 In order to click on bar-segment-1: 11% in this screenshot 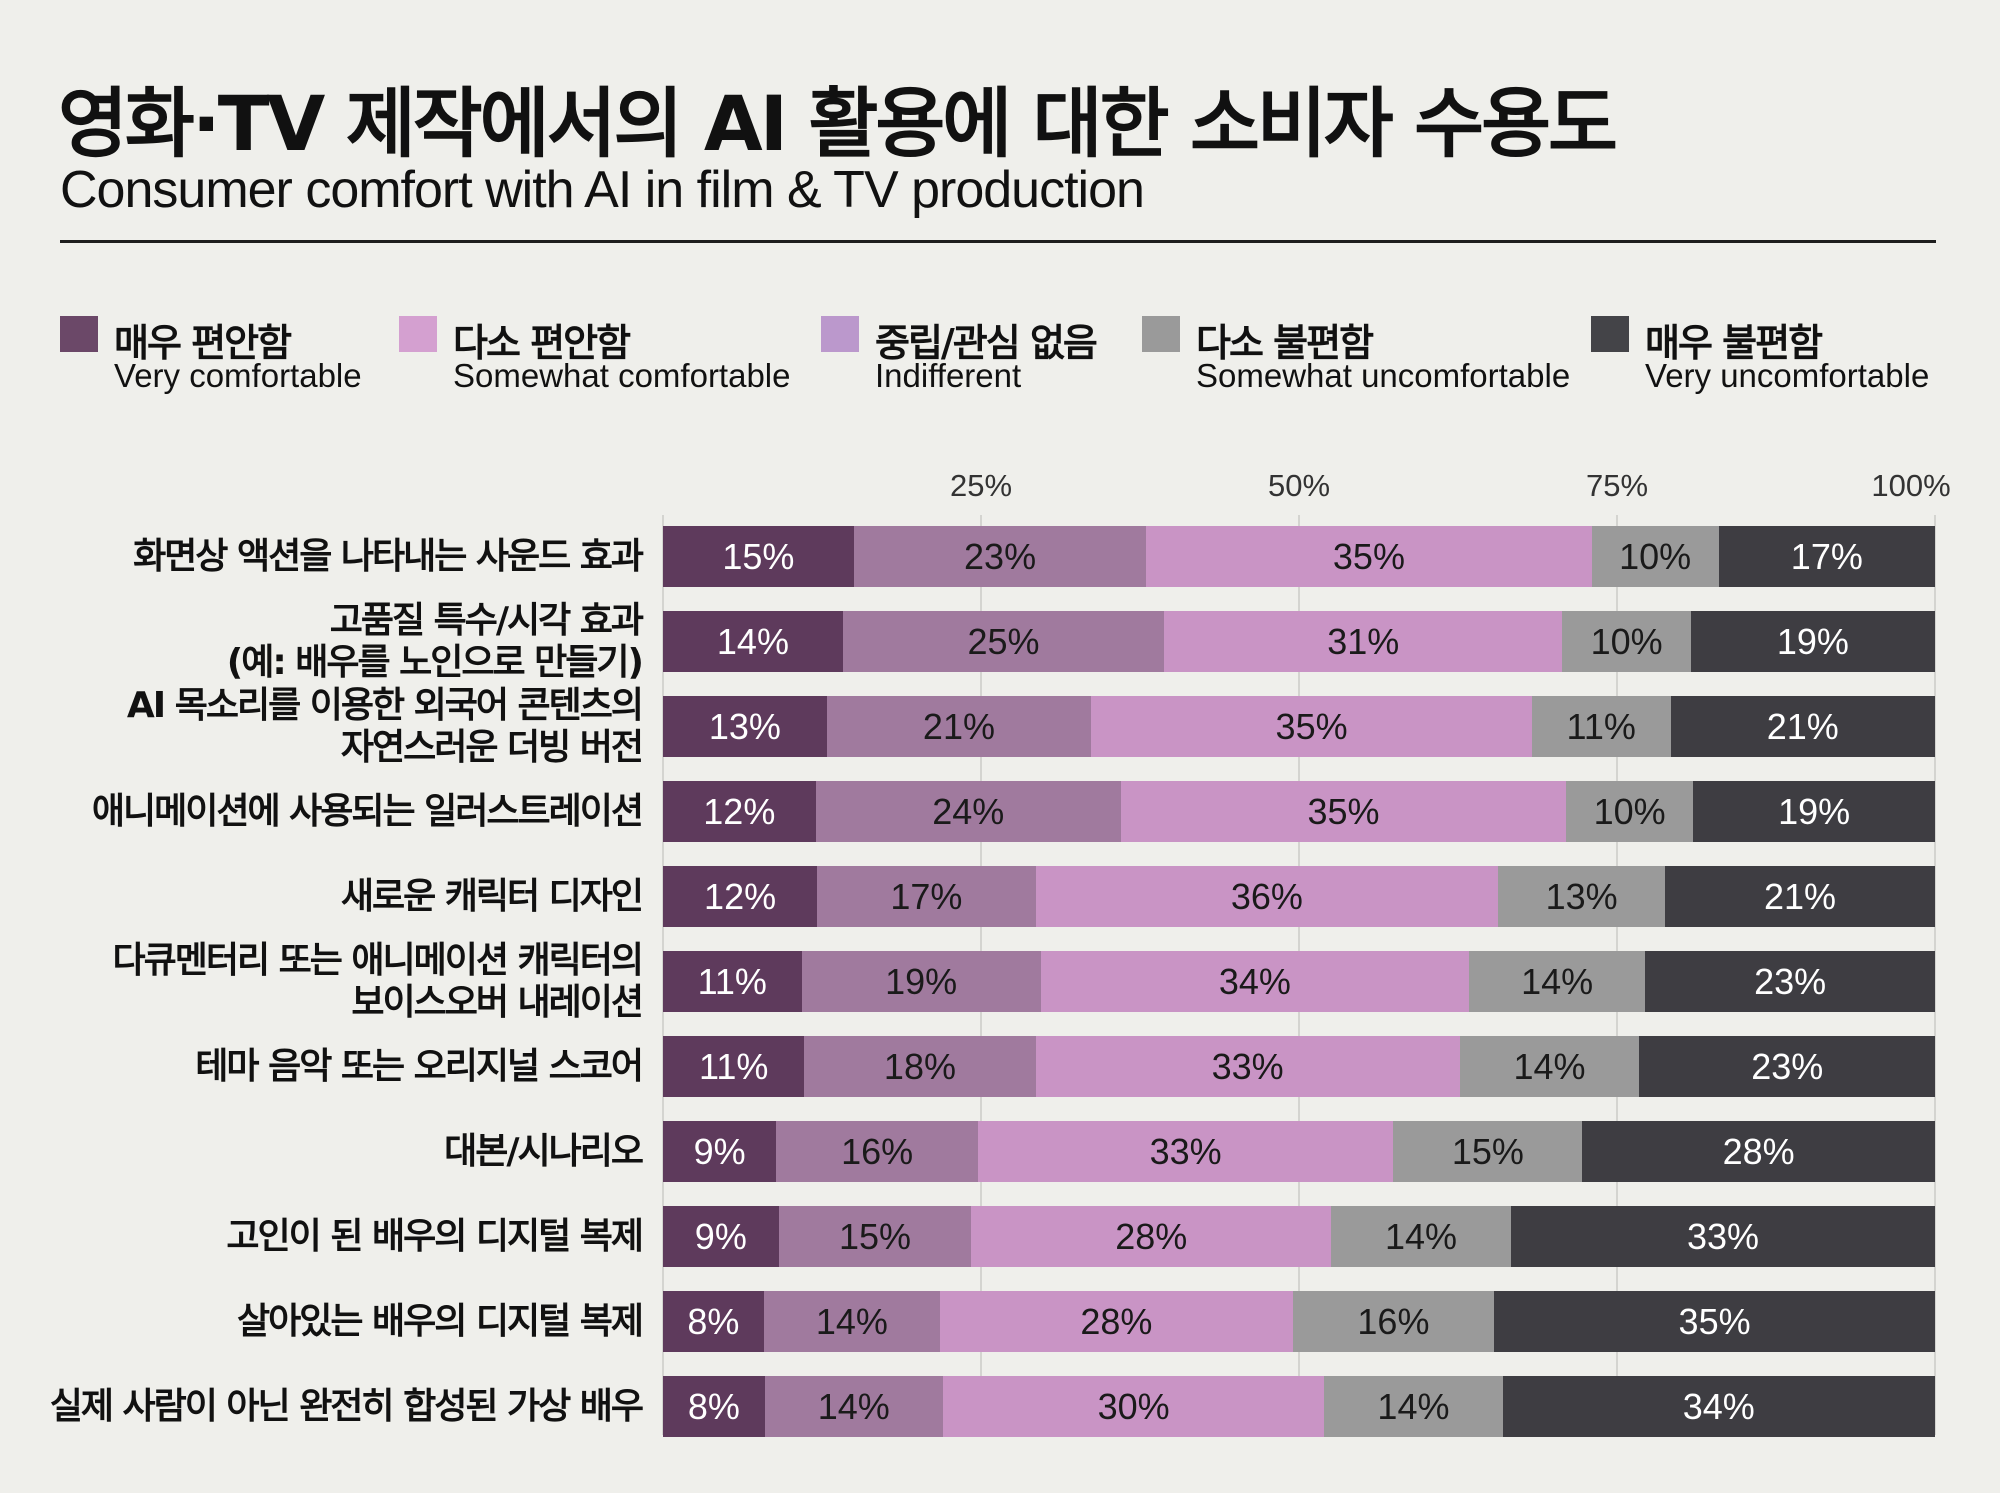, I will do `click(732, 981)`.